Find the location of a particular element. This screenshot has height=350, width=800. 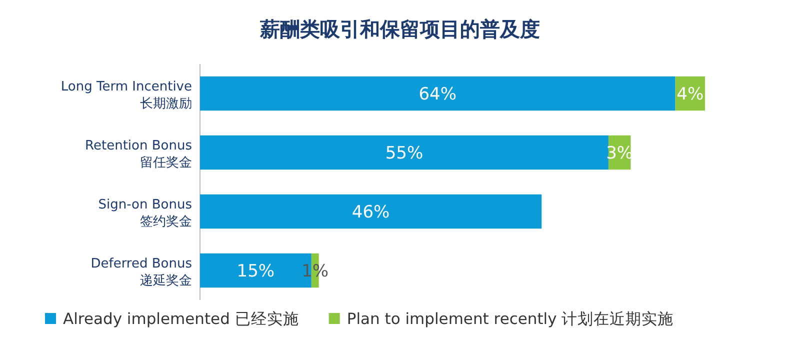

legend-label: Plan to implement recently 计划在近期实施 is located at coordinates (510, 319).